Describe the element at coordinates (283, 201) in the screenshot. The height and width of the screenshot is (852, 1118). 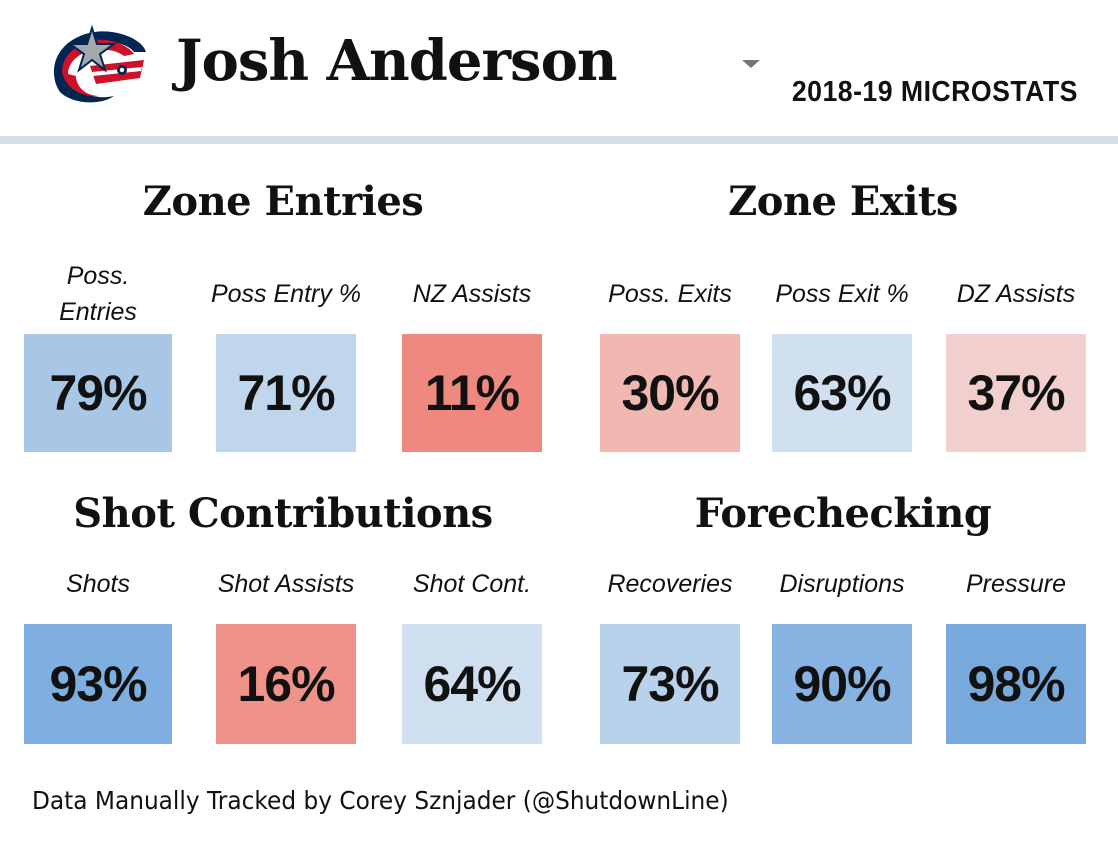
I see `section-title-zone-entries: Zone Entries` at that location.